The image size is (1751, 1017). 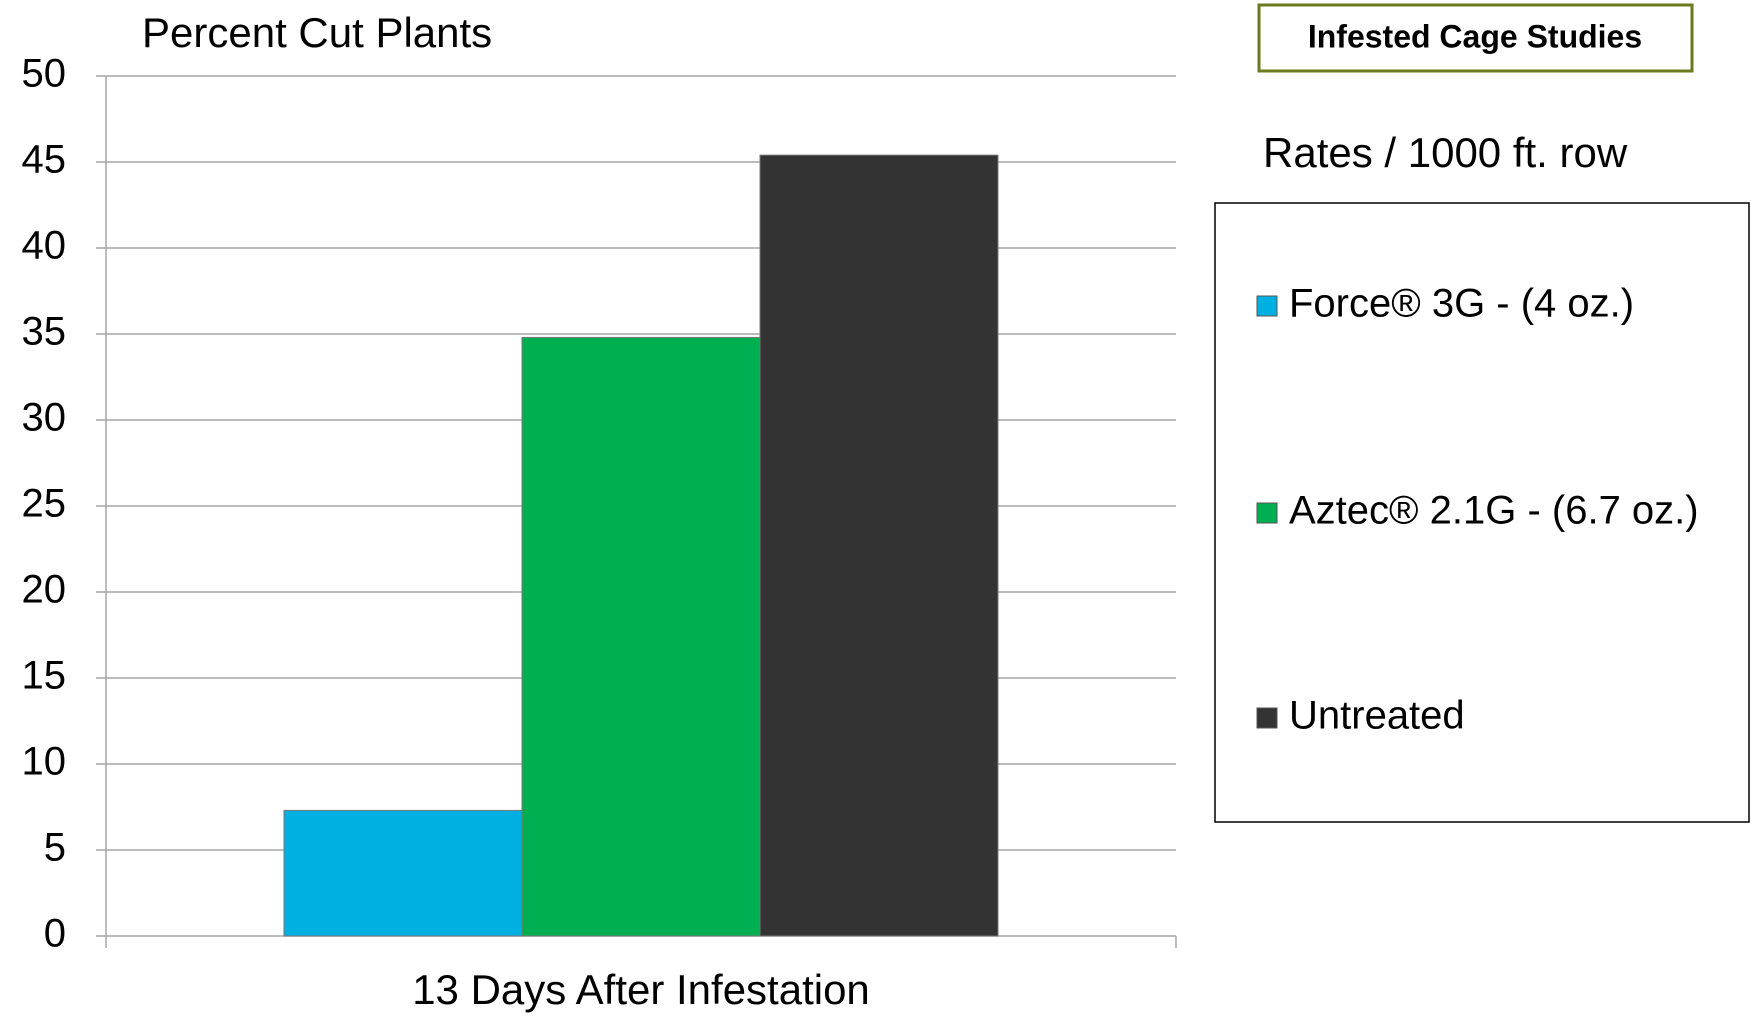 I want to click on y-tick-label: 0, so click(x=55, y=934).